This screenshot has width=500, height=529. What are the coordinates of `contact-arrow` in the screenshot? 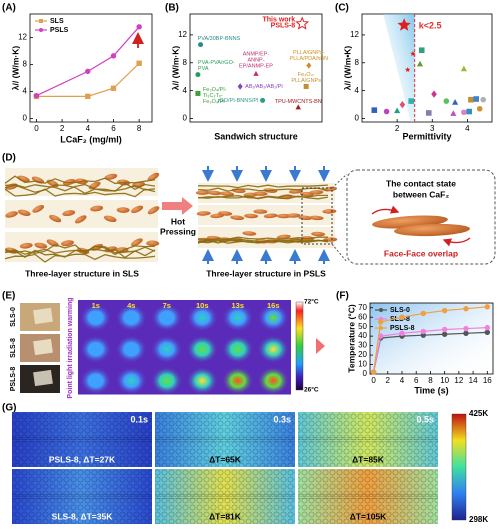 It's located at (385, 210).